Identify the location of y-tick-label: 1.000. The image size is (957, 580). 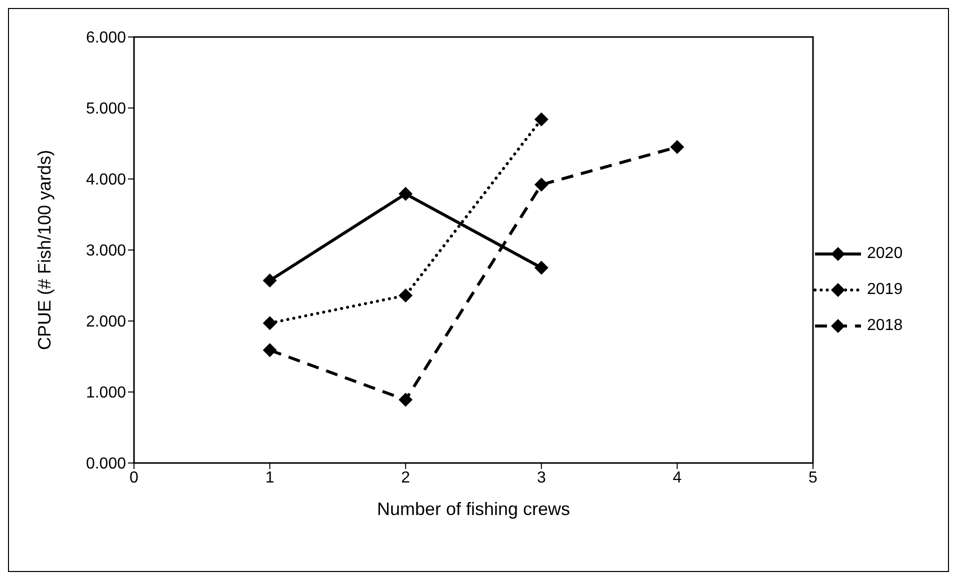
(106, 393).